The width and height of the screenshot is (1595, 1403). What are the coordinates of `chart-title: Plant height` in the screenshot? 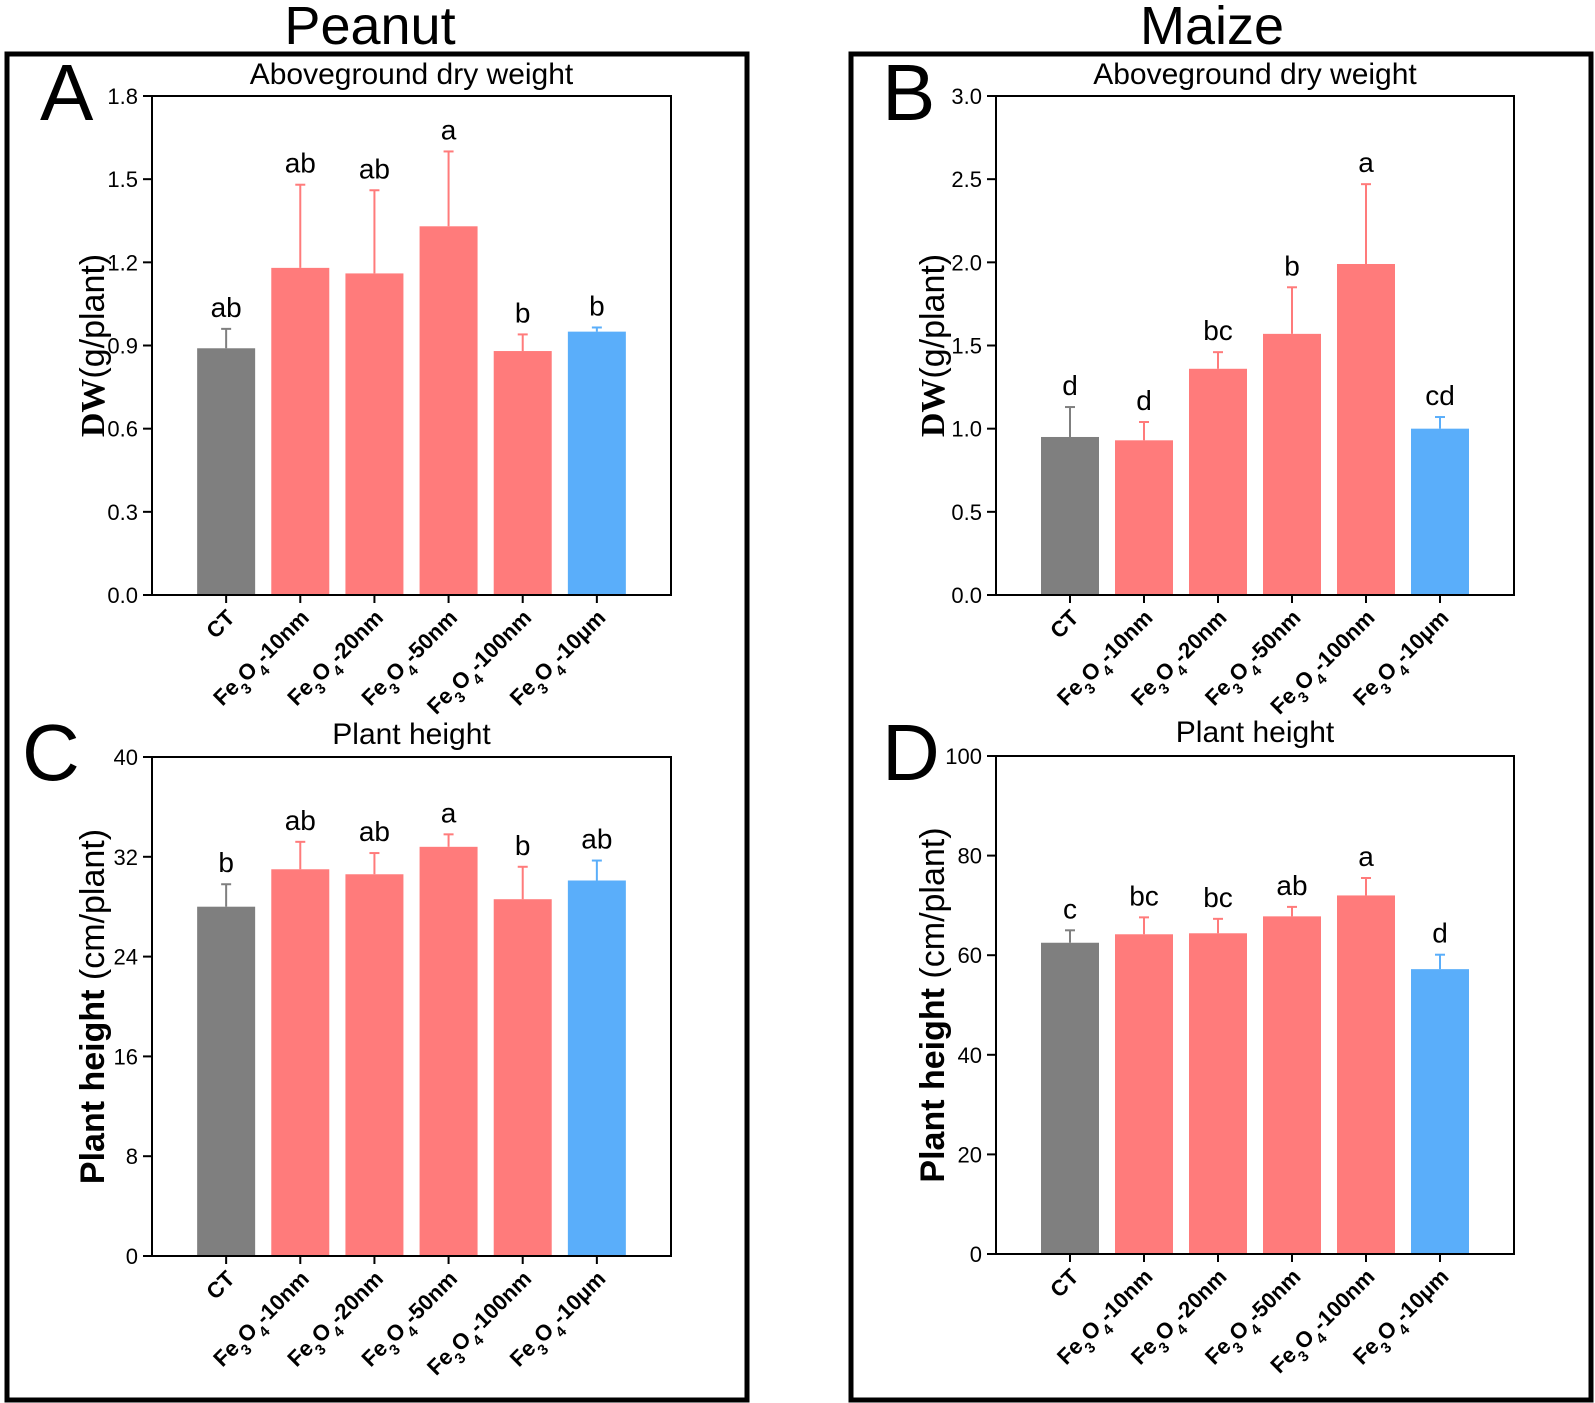 It's located at (411, 734).